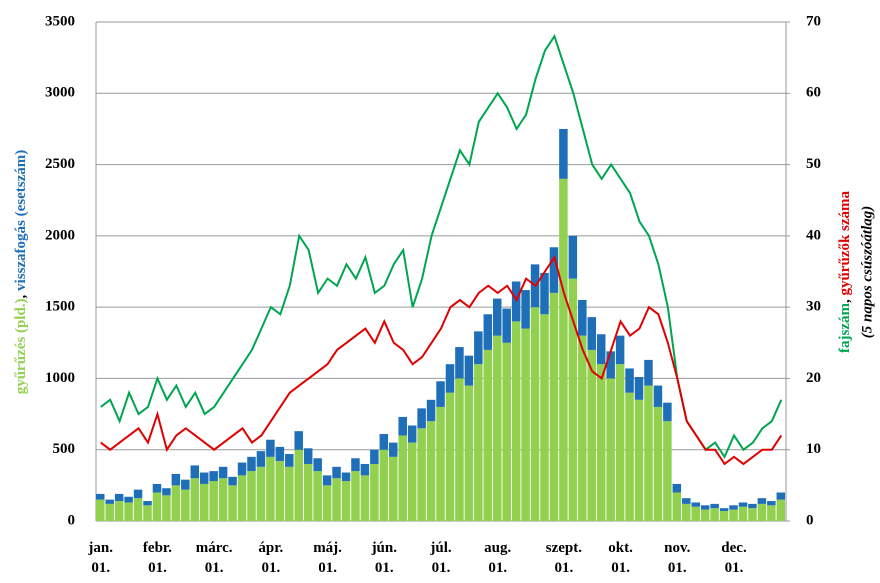 The height and width of the screenshot is (583, 880). Describe the element at coordinates (813, 235) in the screenshot. I see `y2-tick-label: 40` at that location.